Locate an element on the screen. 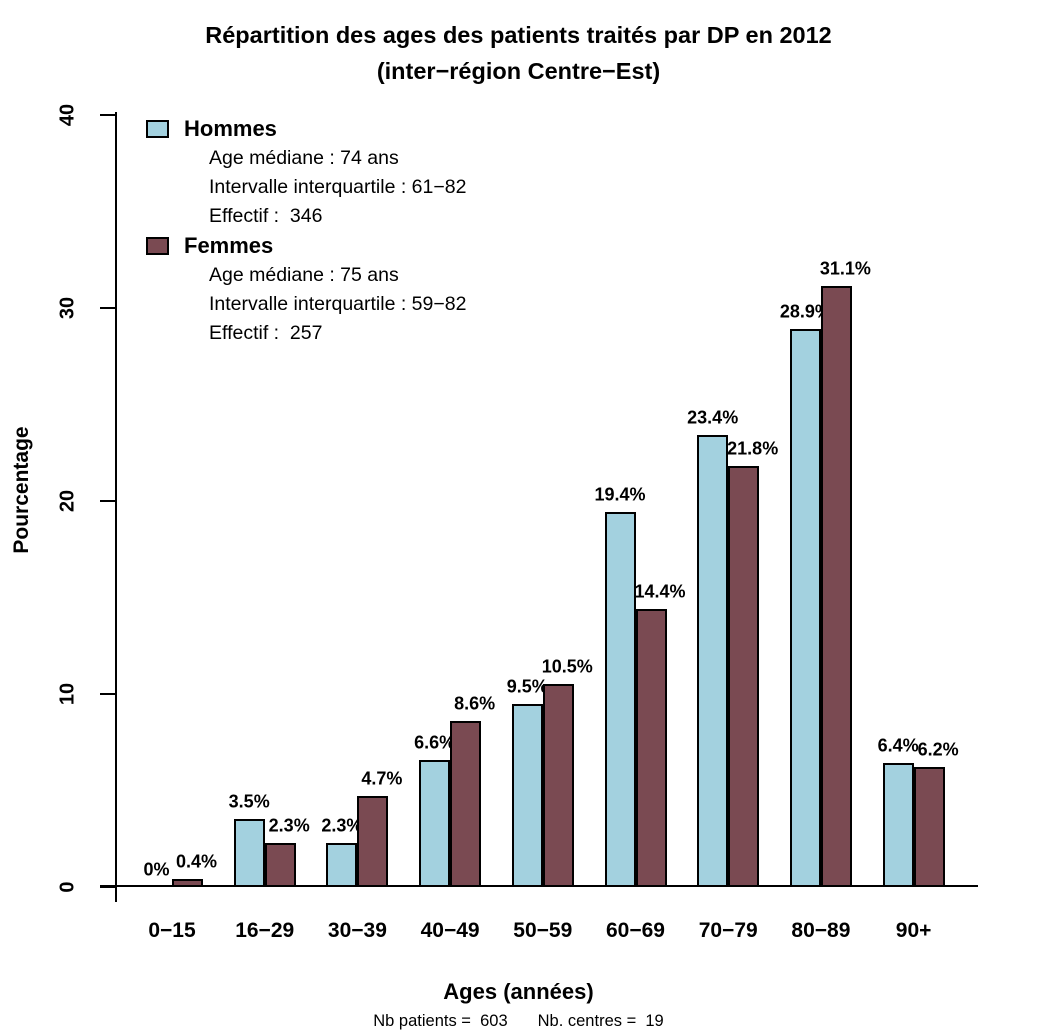 This screenshot has height=1035, width=1037. legend-label-hommes: Hommes is located at coordinates (230, 128).